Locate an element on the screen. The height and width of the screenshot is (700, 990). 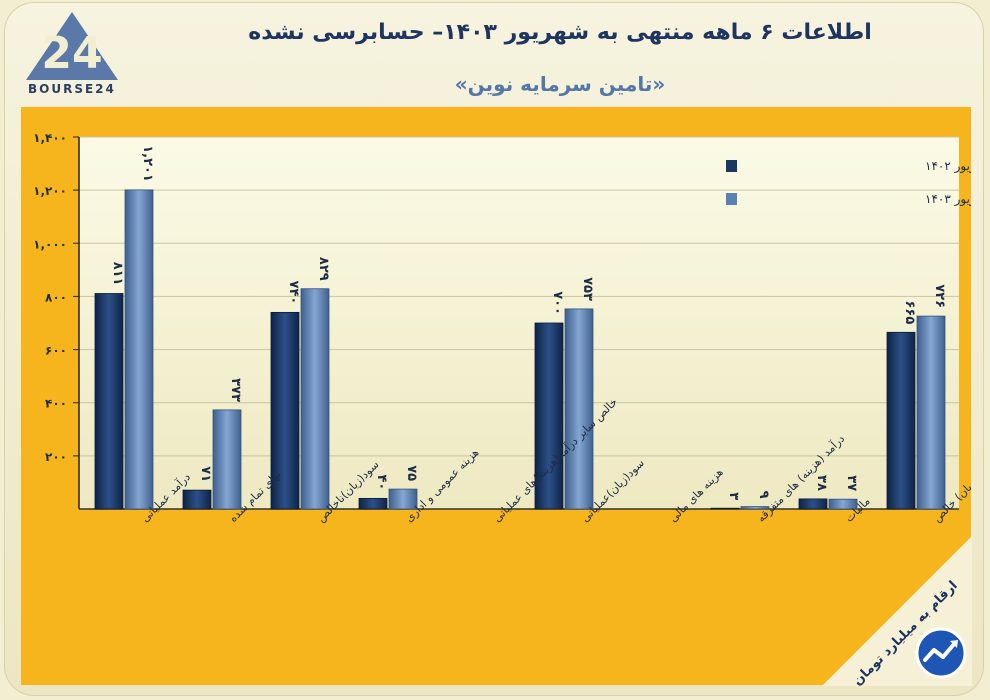
data-label: ۷۱ is located at coordinates (205, 474).